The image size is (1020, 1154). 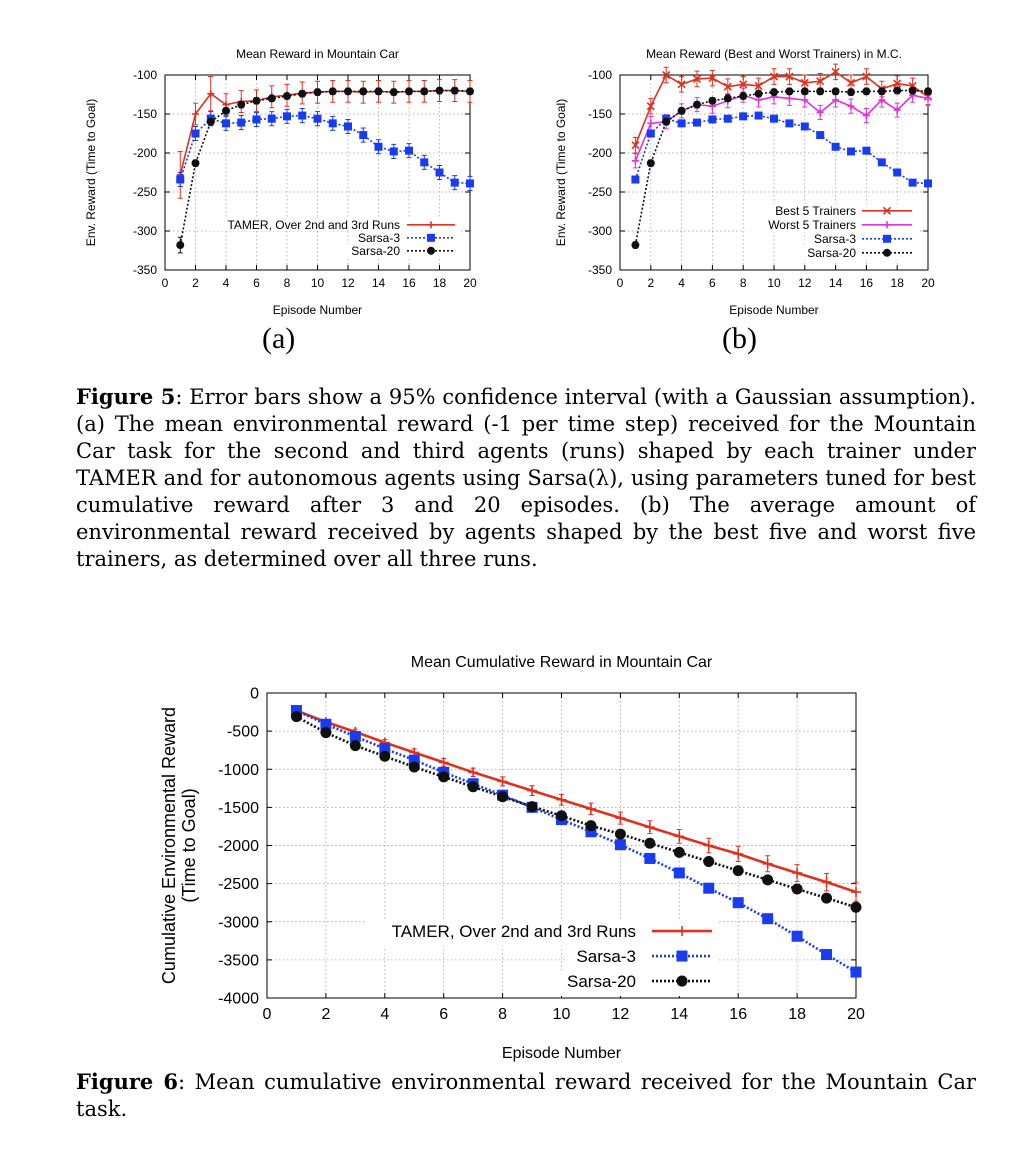 What do you see at coordinates (127, 1081) in the screenshot?
I see `figure-6-label: Figure 6` at bounding box center [127, 1081].